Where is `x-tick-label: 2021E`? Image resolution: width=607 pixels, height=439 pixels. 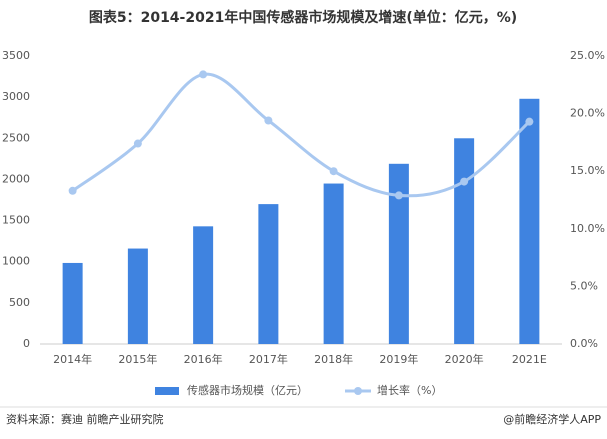
x-tick-label: 2021E is located at coordinates (529, 359).